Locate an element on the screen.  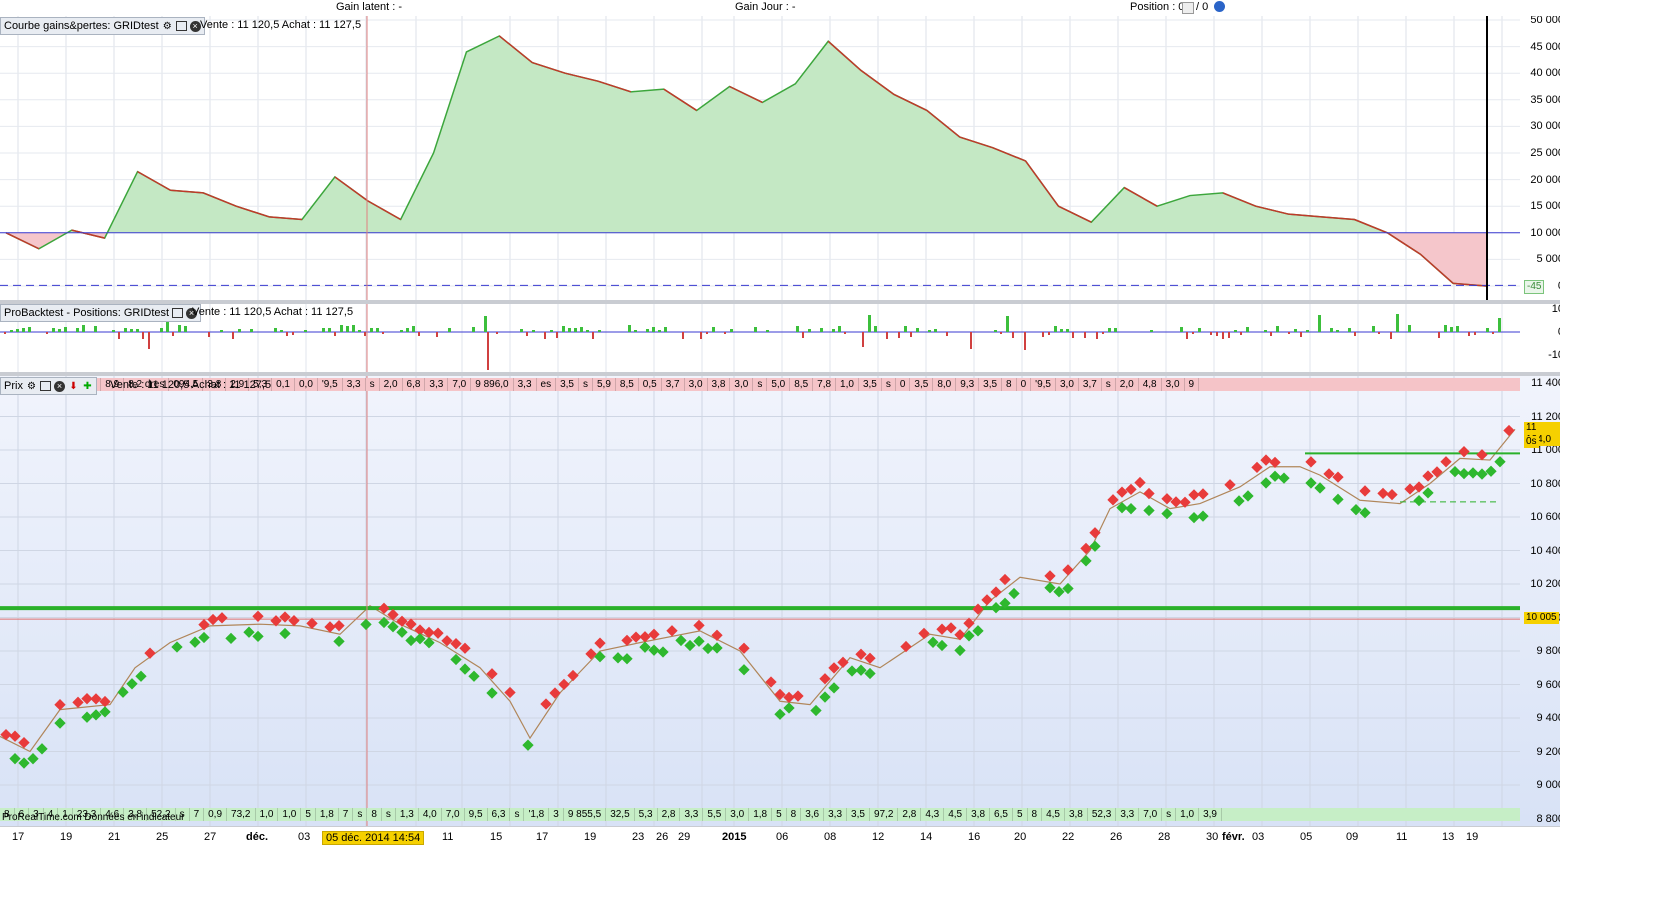
buy-order-label: 7,0 is located at coordinates (1151, 814).